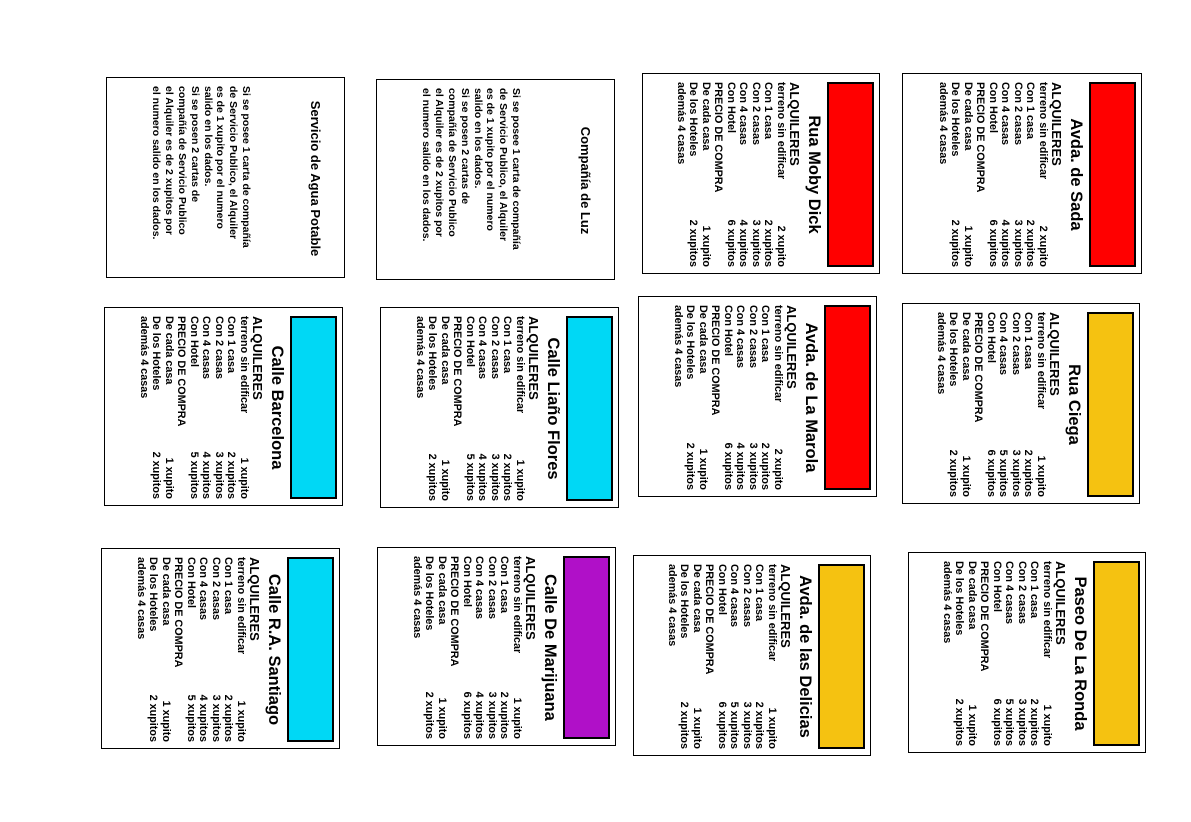 The height and width of the screenshot is (822, 1191). I want to click on description-line: el numero salido en los dados., so click(156, 163).